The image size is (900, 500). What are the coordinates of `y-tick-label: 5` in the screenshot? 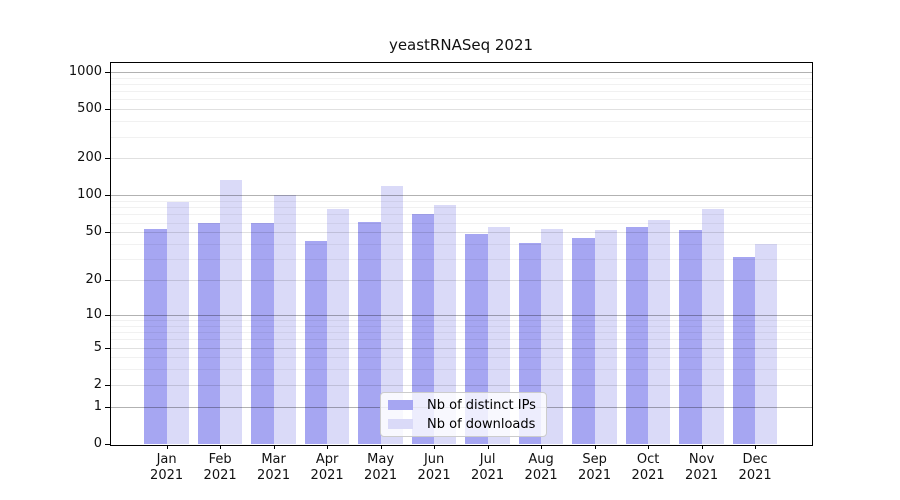 It's located at (97, 347).